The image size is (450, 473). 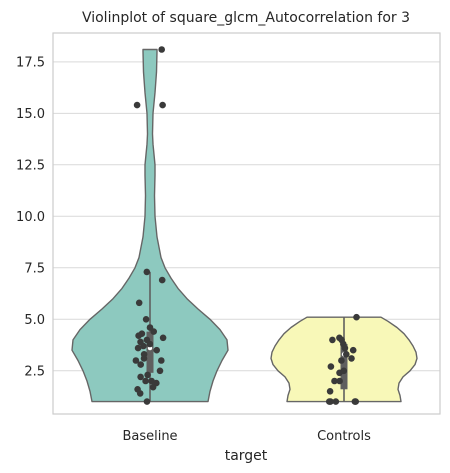 What do you see at coordinates (344, 436) in the screenshot?
I see `x-tick-label: Controls` at bounding box center [344, 436].